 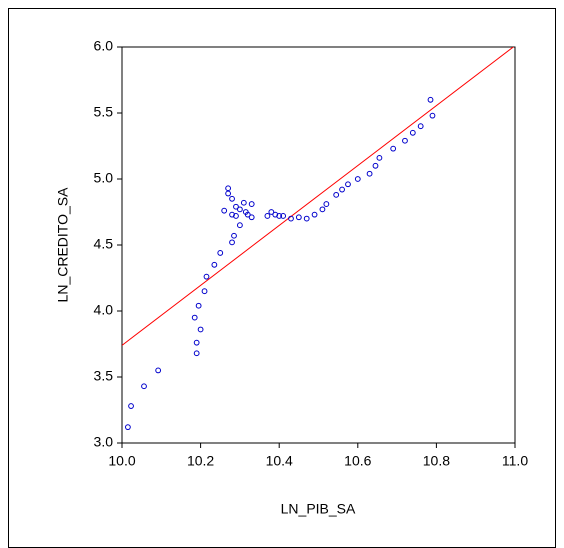 What do you see at coordinates (104, 46) in the screenshot?
I see `y-tick-label: 6.0` at bounding box center [104, 46].